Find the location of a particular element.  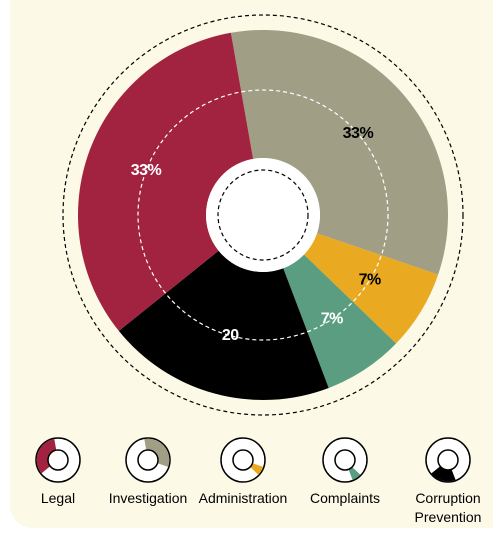

legend-label: Corruption Prevention is located at coordinates (448, 507).